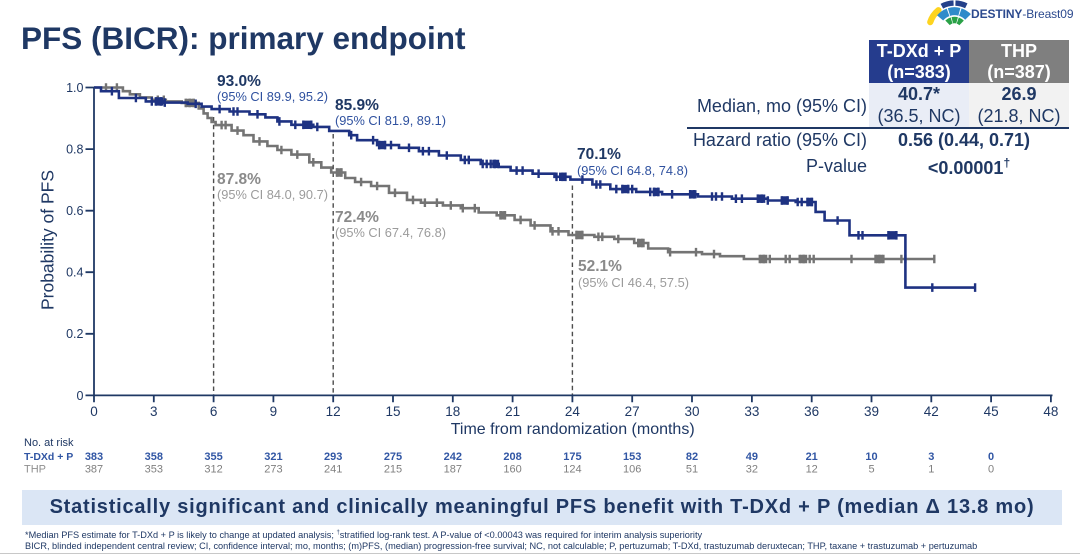 This screenshot has width=1080, height=559. I want to click on svg-text: 321, so click(273, 457).